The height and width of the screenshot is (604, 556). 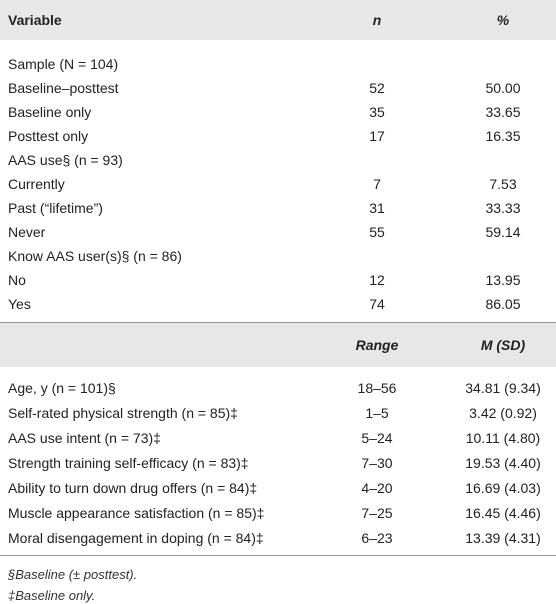 What do you see at coordinates (65, 160) in the screenshot?
I see `cell: AAS use§ (n = 93)` at bounding box center [65, 160].